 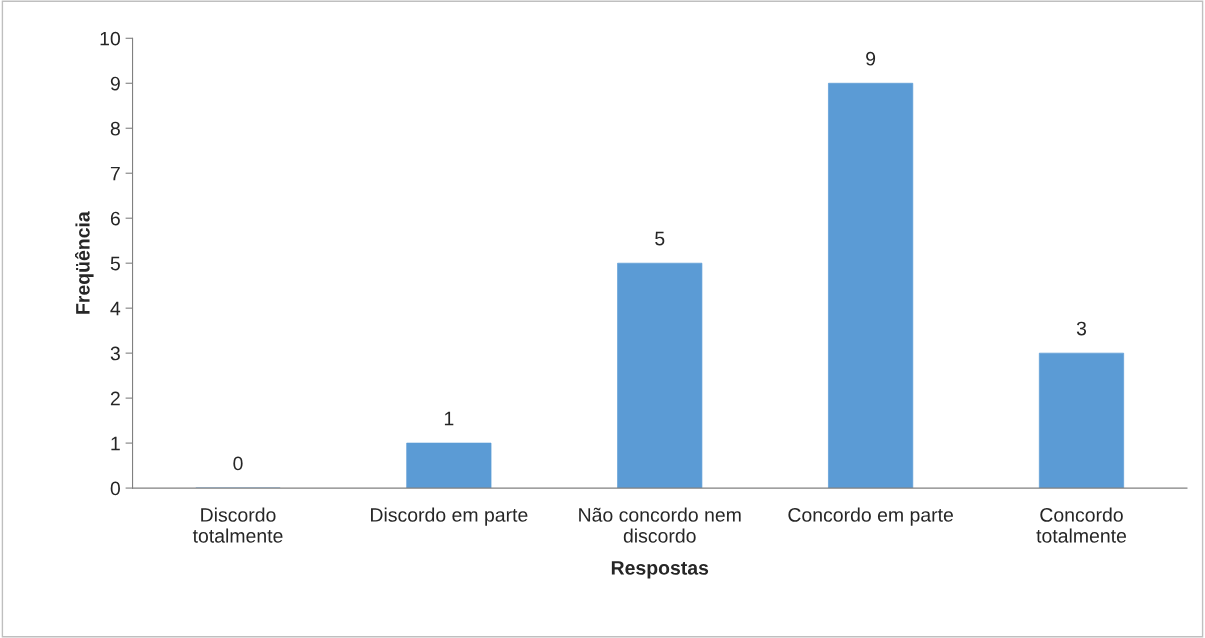 I want to click on y-tick-label: 0, so click(x=115, y=488).